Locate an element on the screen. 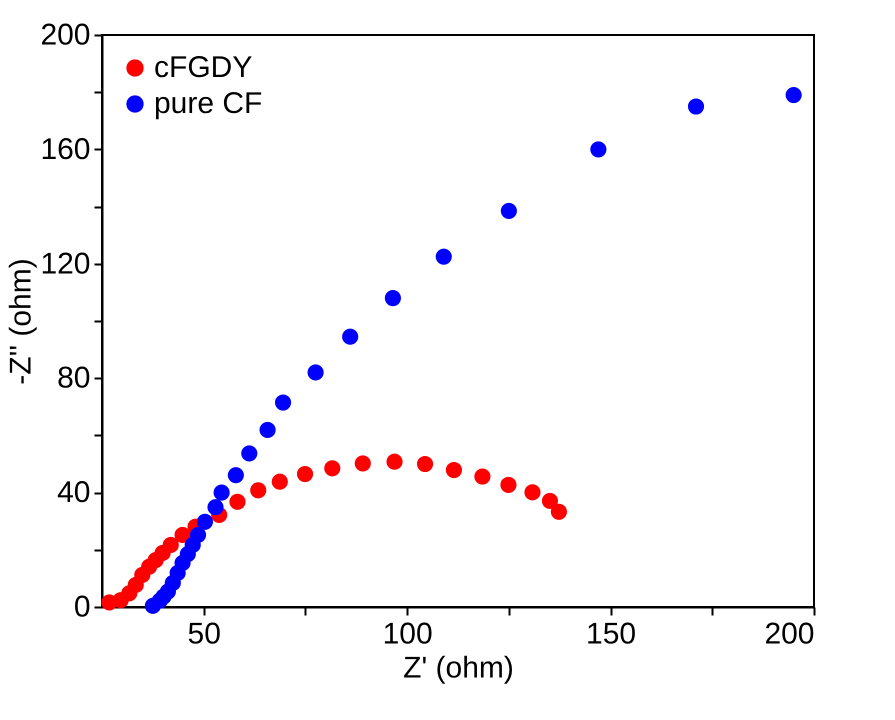 This screenshot has height=720, width=895. legend-label: cFGDY is located at coordinates (203, 67).